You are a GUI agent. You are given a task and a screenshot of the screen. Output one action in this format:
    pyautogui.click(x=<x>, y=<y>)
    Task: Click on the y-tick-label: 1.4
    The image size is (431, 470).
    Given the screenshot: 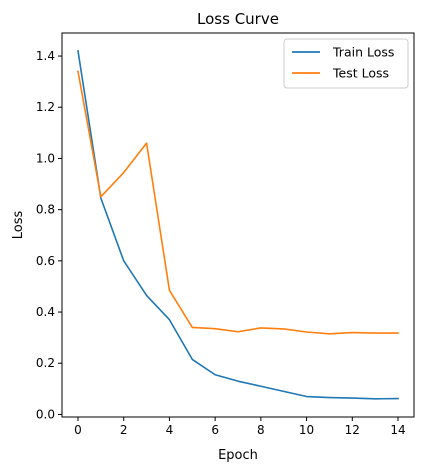 What is the action you would take?
    pyautogui.click(x=45, y=56)
    